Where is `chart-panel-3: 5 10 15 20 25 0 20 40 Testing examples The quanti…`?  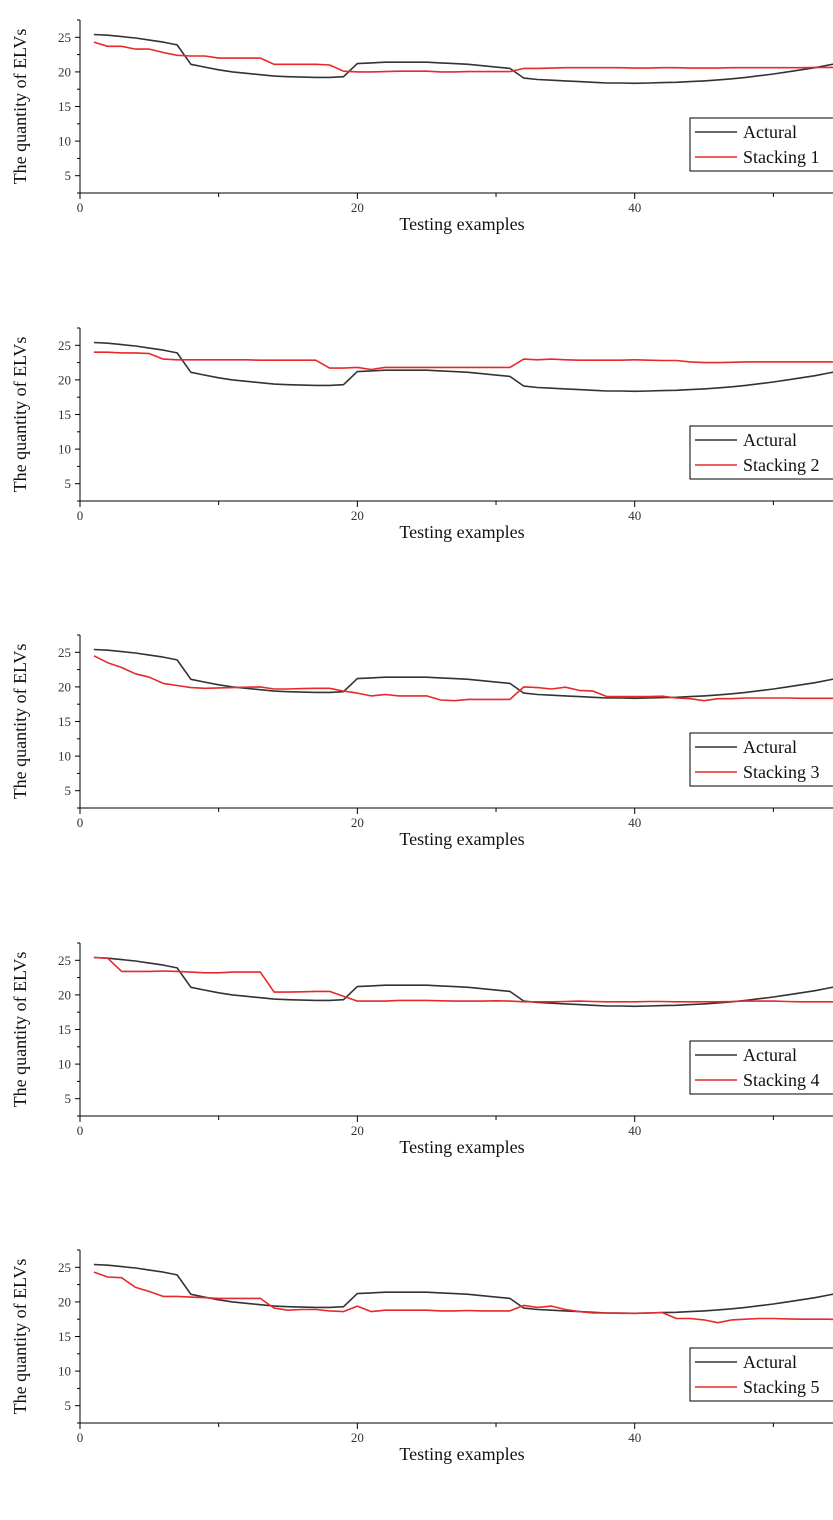 chart-panel-3: 5 10 15 20 25 0 20 40 Testing examples The quanti… is located at coordinates (421, 741).